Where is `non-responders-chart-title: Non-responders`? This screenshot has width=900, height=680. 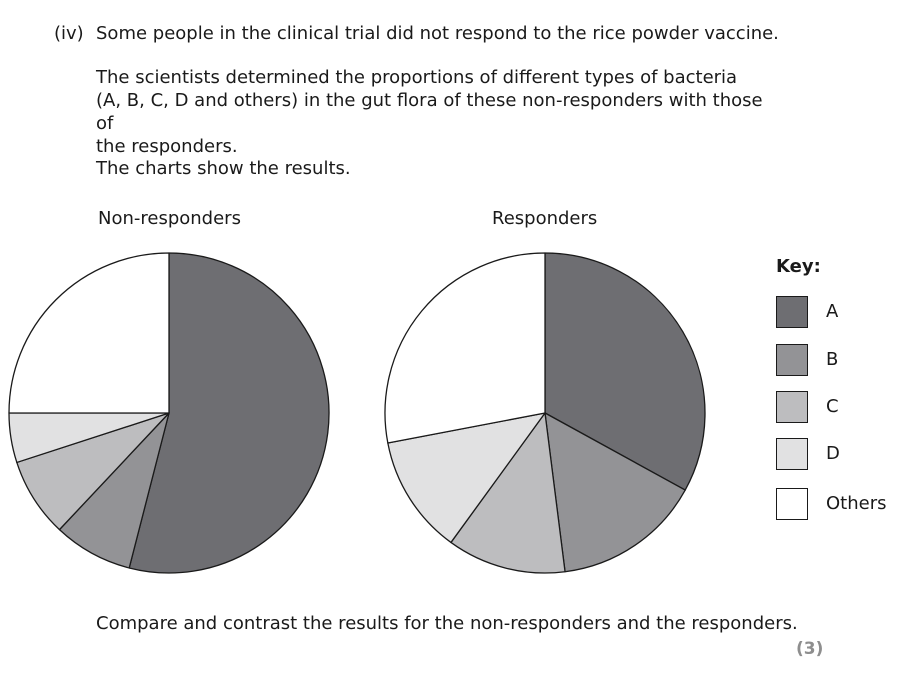
non-responders-chart-title: Non-responders is located at coordinates (169, 218).